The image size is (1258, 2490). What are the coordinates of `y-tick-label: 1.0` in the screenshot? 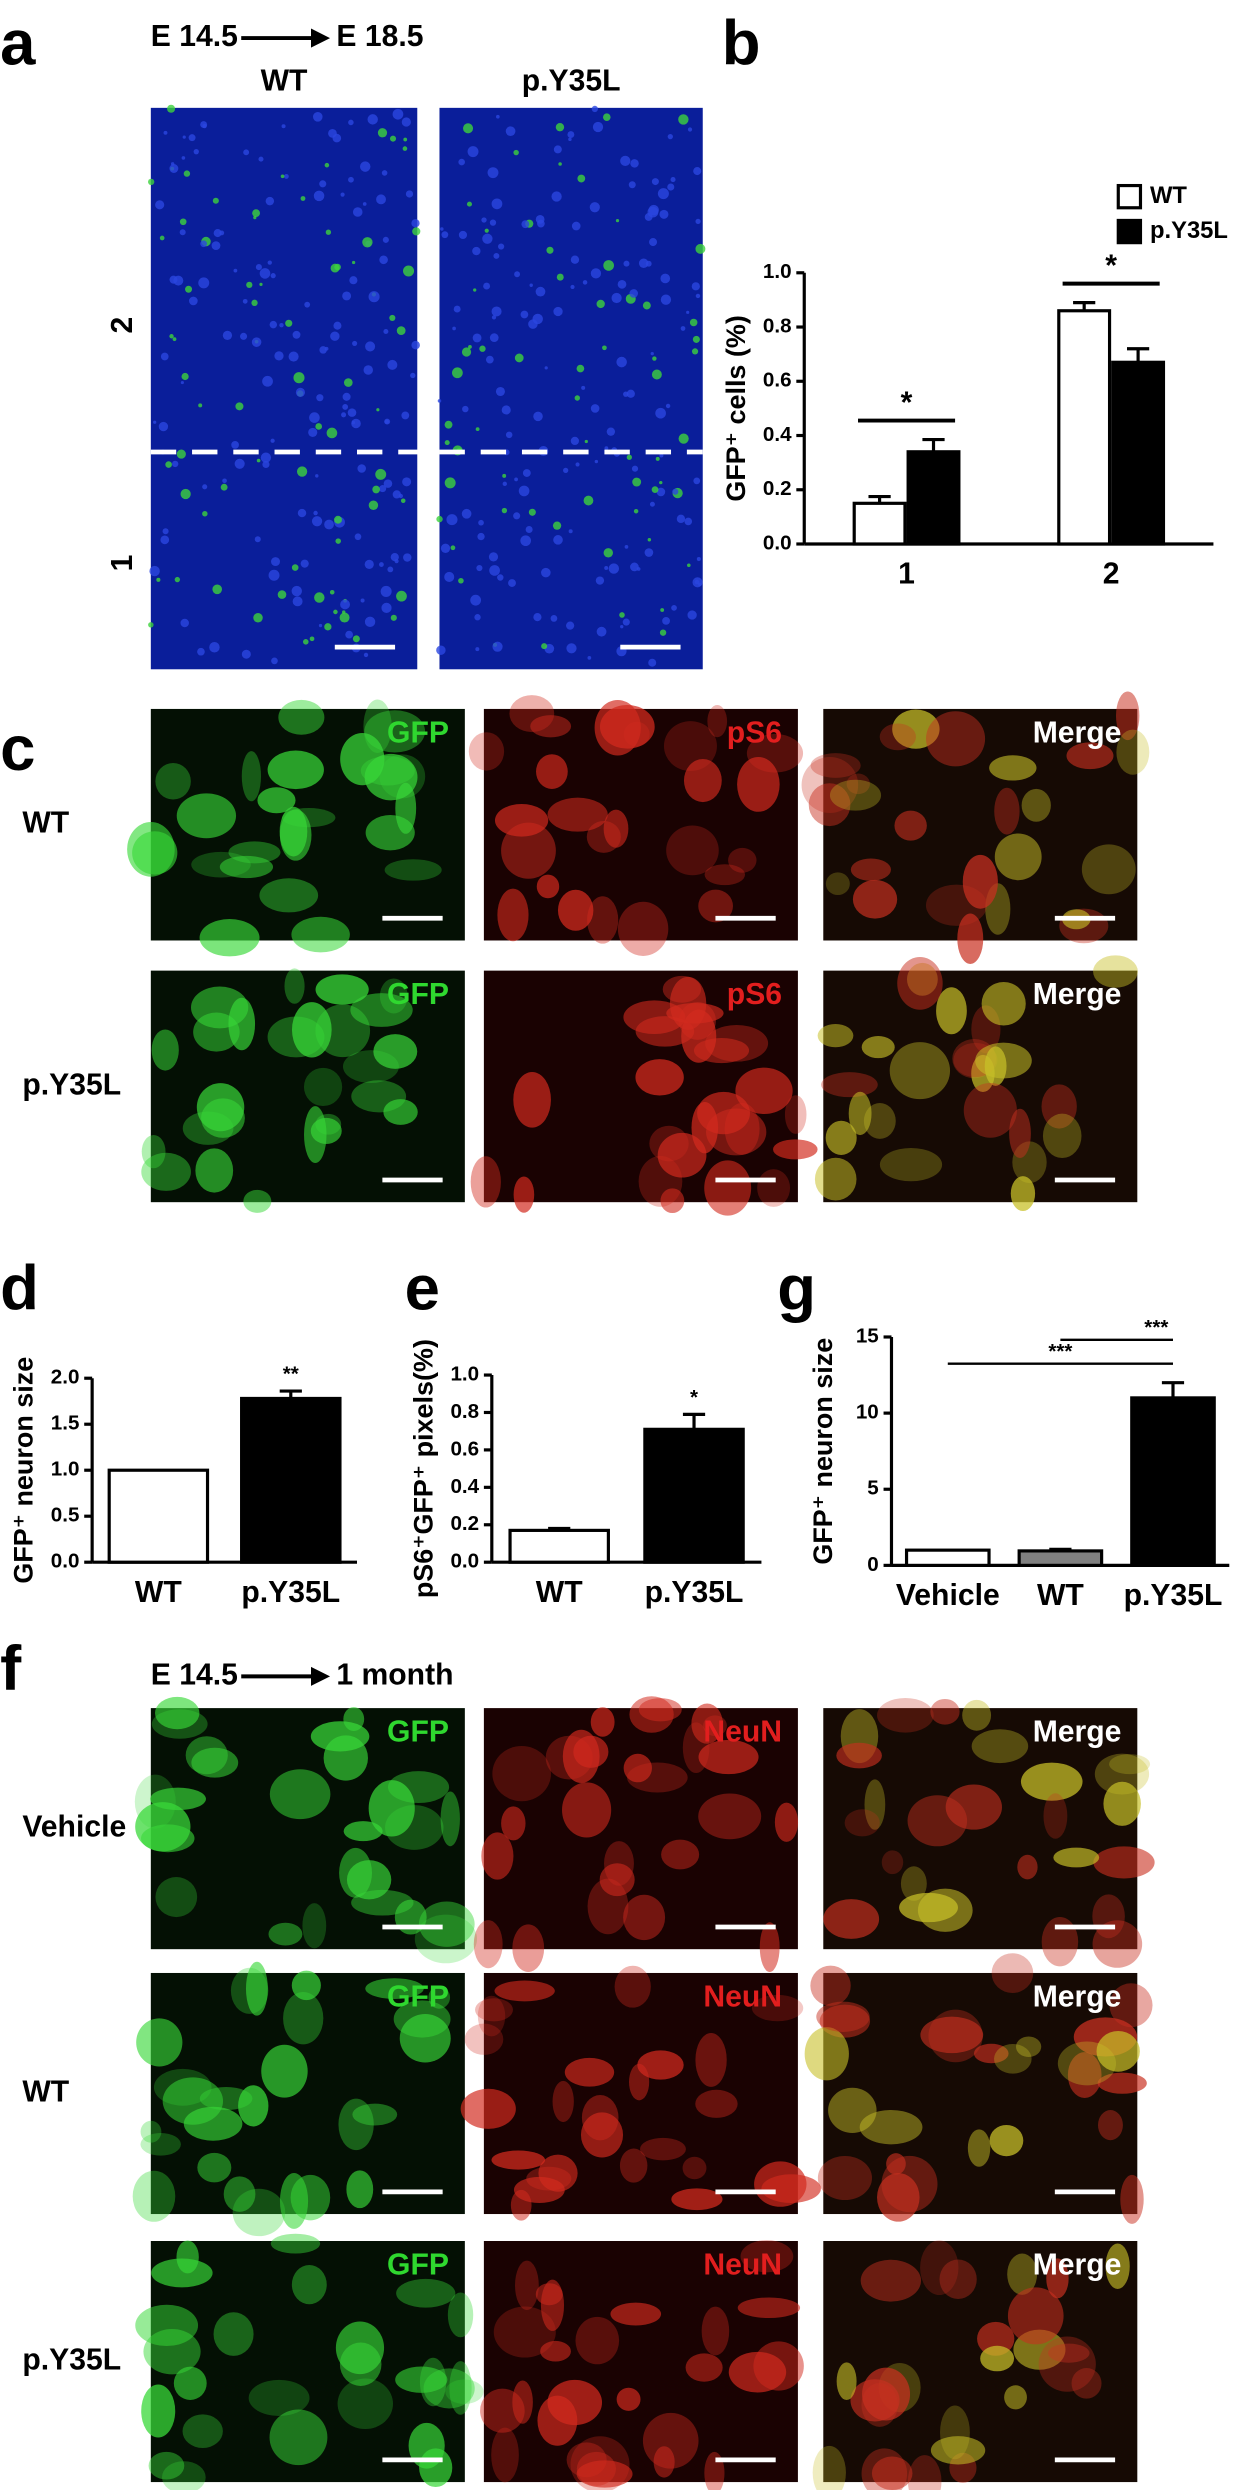 It's located at (777, 271).